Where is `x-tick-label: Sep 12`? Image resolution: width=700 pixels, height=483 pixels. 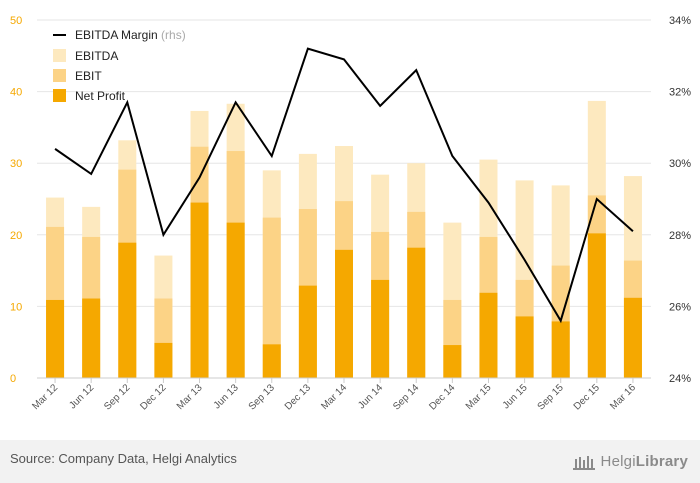
x-tick-label: Sep 12 is located at coordinates (117, 397).